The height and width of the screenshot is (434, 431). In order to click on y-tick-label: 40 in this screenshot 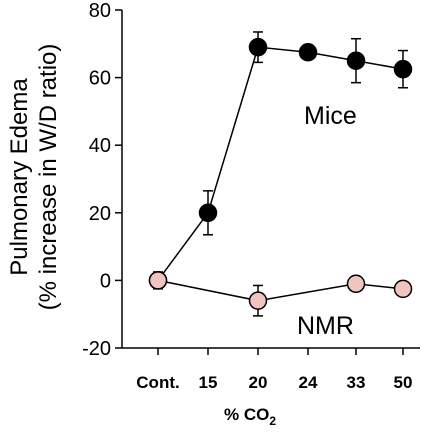, I will do `click(100, 146)`.